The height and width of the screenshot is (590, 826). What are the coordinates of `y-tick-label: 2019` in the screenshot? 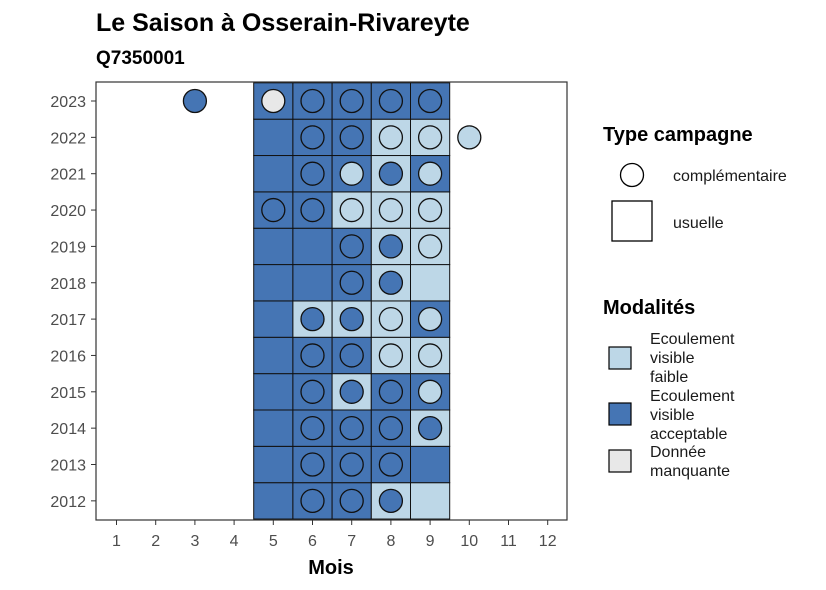 It's located at (68, 247).